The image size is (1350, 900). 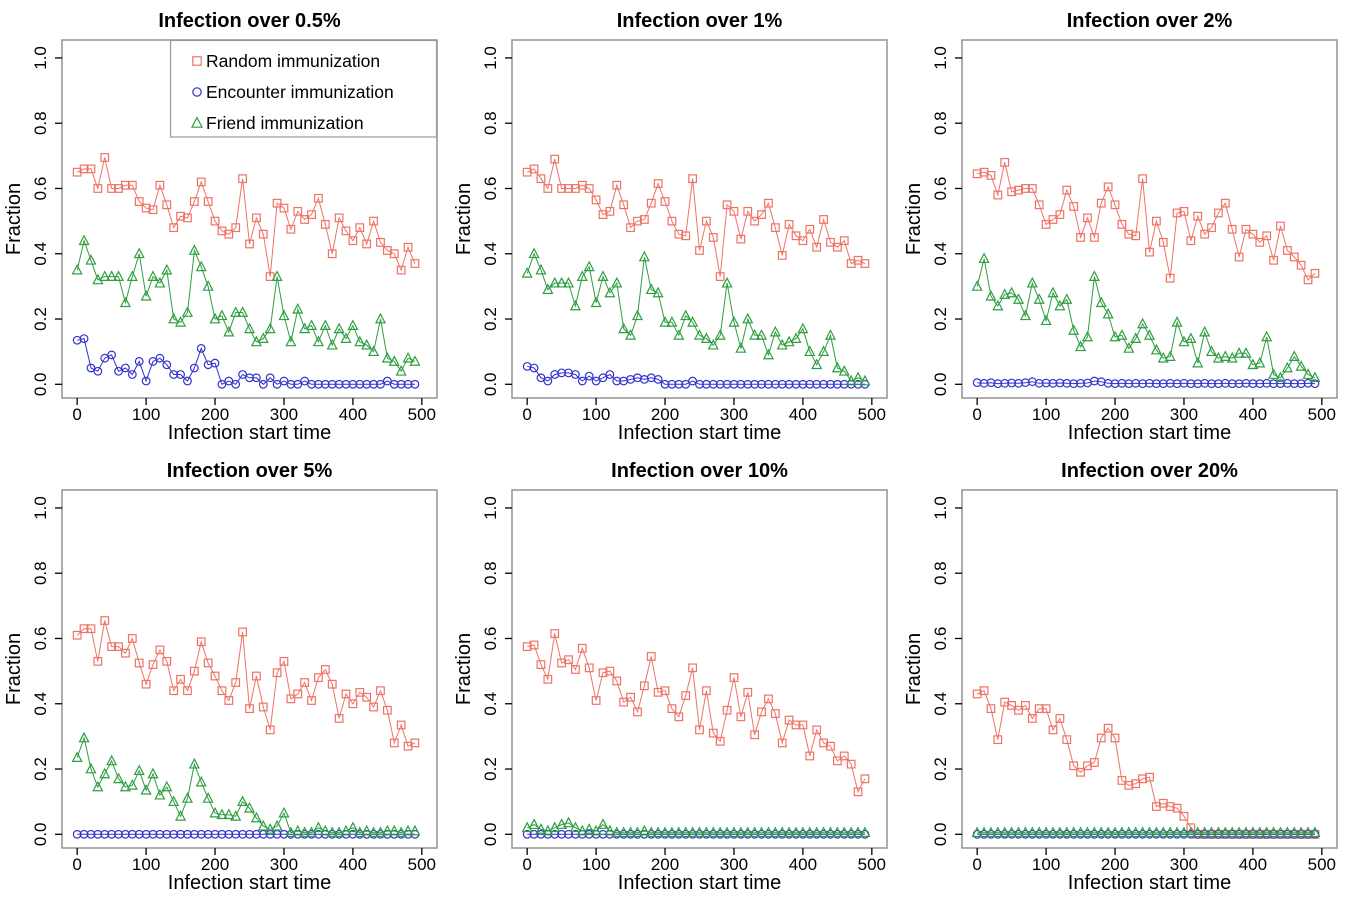 I want to click on legend-item-random-immunization: Random immunization, so click(x=286, y=61).